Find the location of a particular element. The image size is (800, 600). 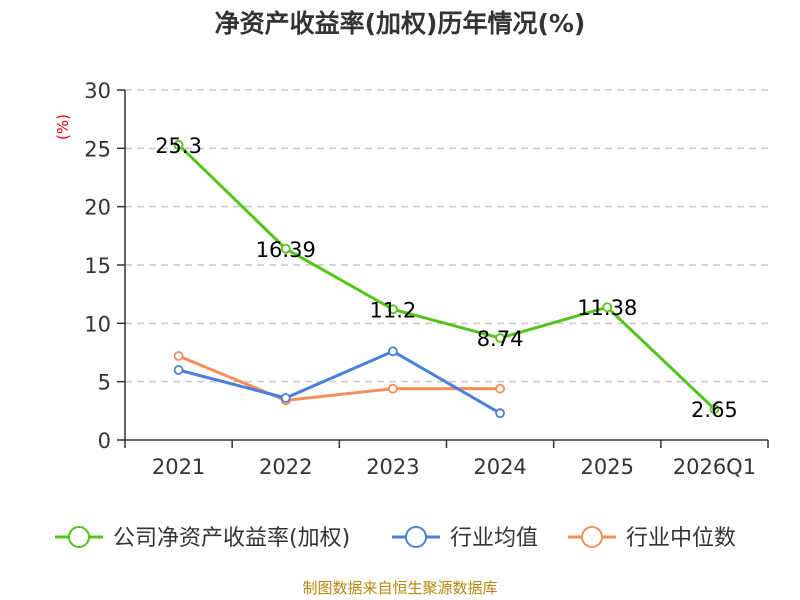

legend-item: 公司净资产收益率(加权) is located at coordinates (202, 538).